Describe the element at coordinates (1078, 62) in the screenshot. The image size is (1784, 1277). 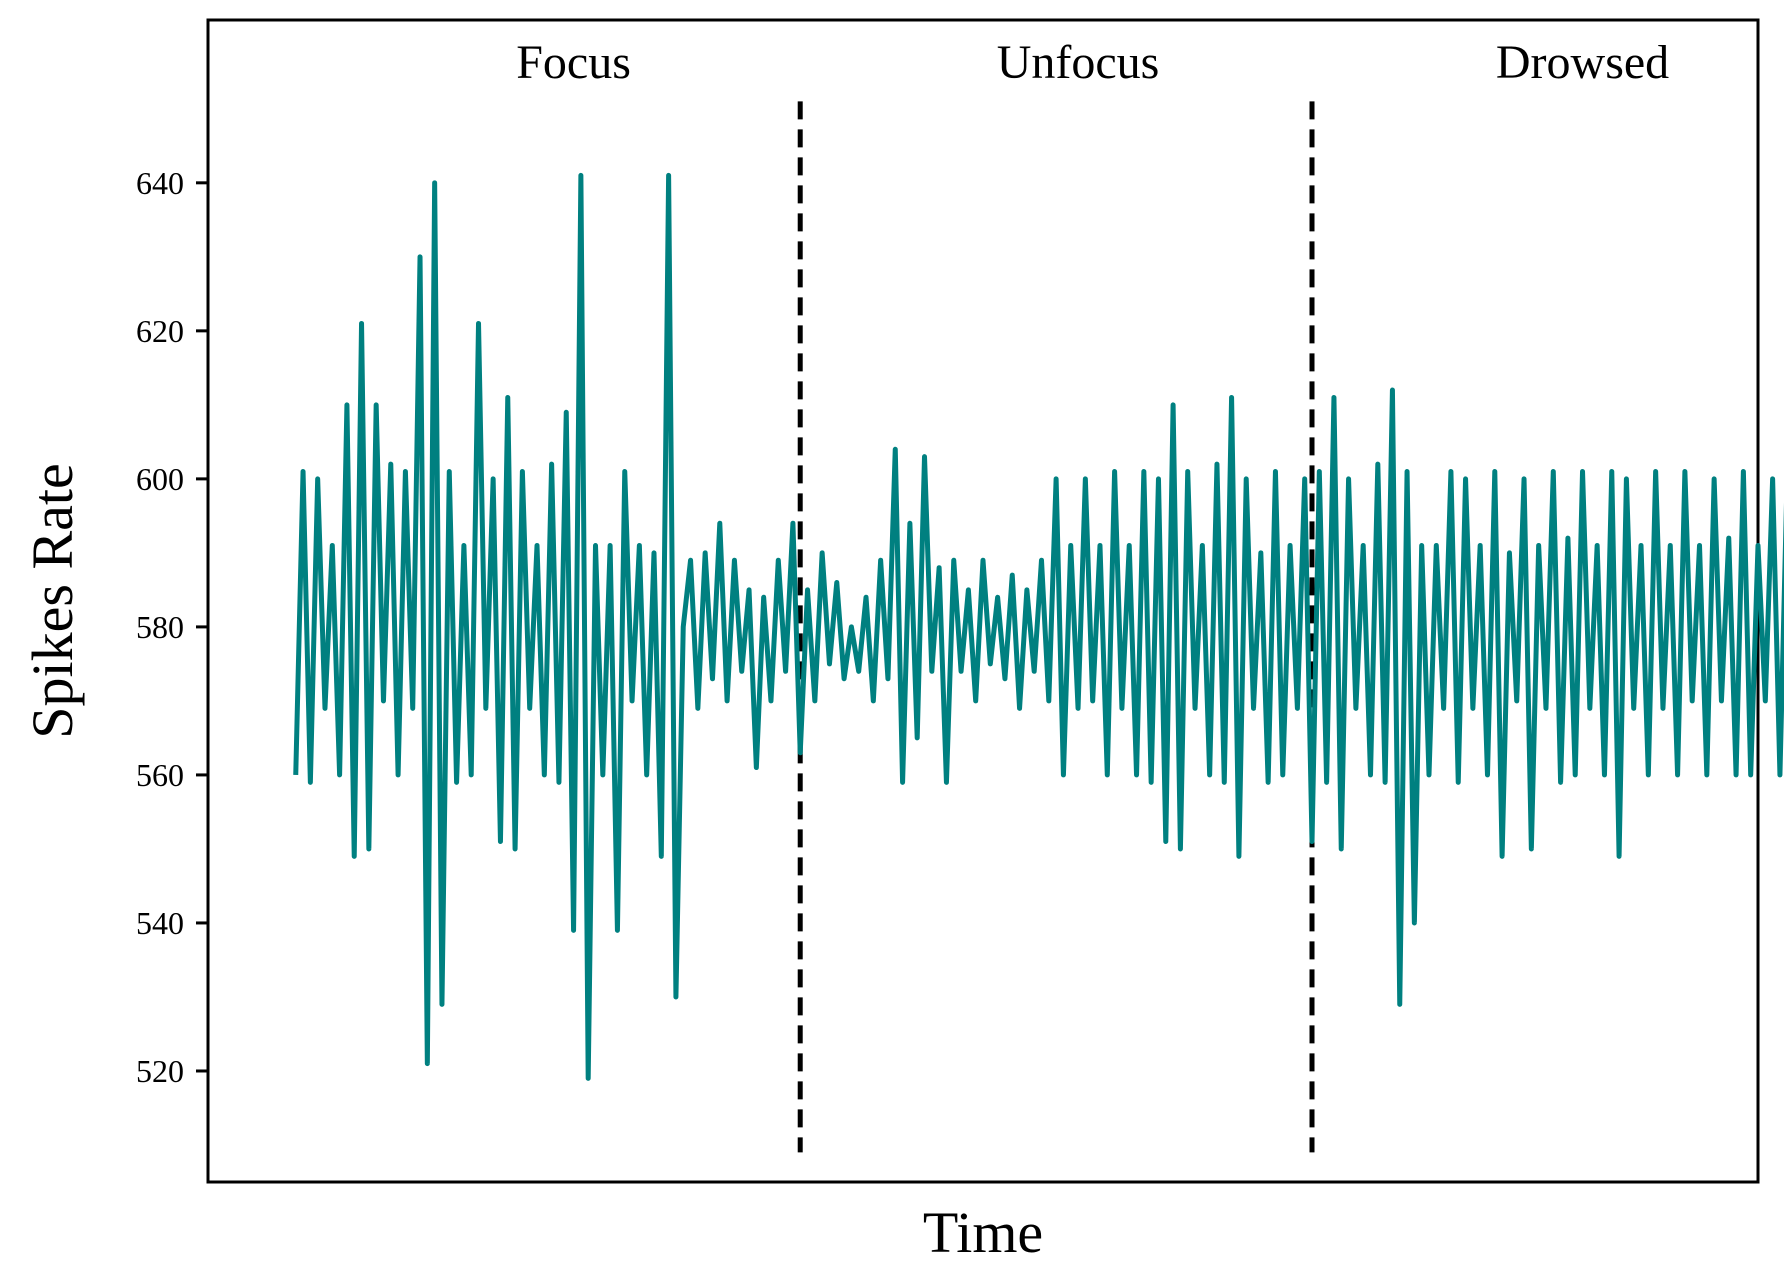
I see `region-label-unfocus: Unfocus` at that location.